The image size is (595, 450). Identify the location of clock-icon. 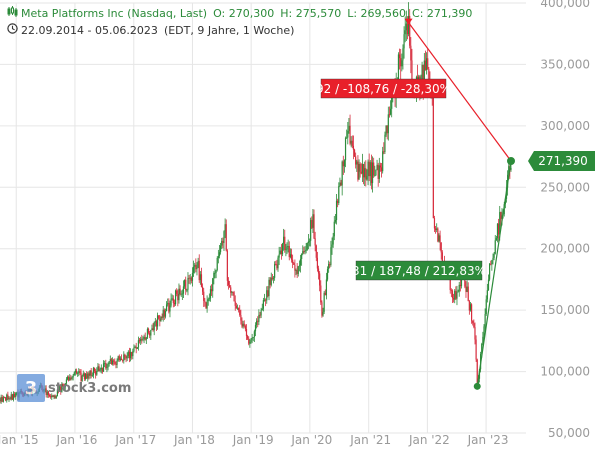
(12, 30).